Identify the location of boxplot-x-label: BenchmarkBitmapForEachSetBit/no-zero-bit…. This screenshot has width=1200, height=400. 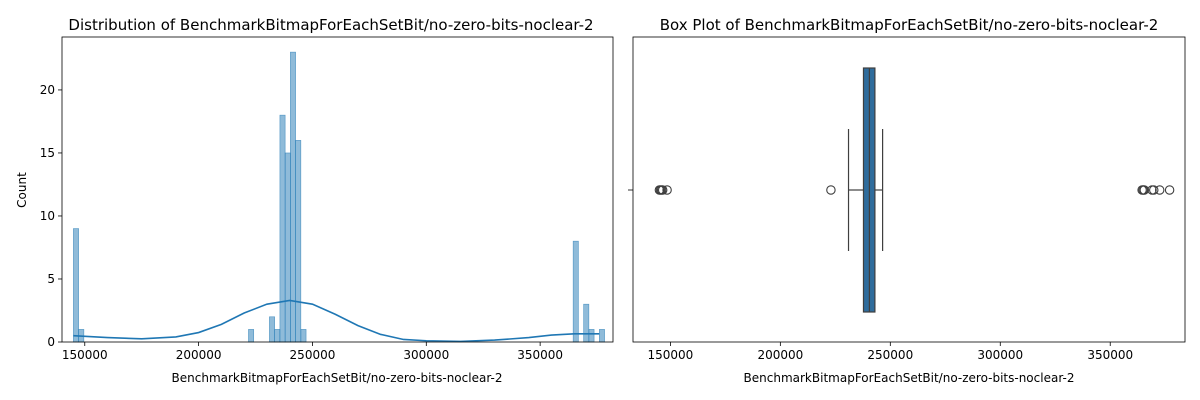
(909, 378).